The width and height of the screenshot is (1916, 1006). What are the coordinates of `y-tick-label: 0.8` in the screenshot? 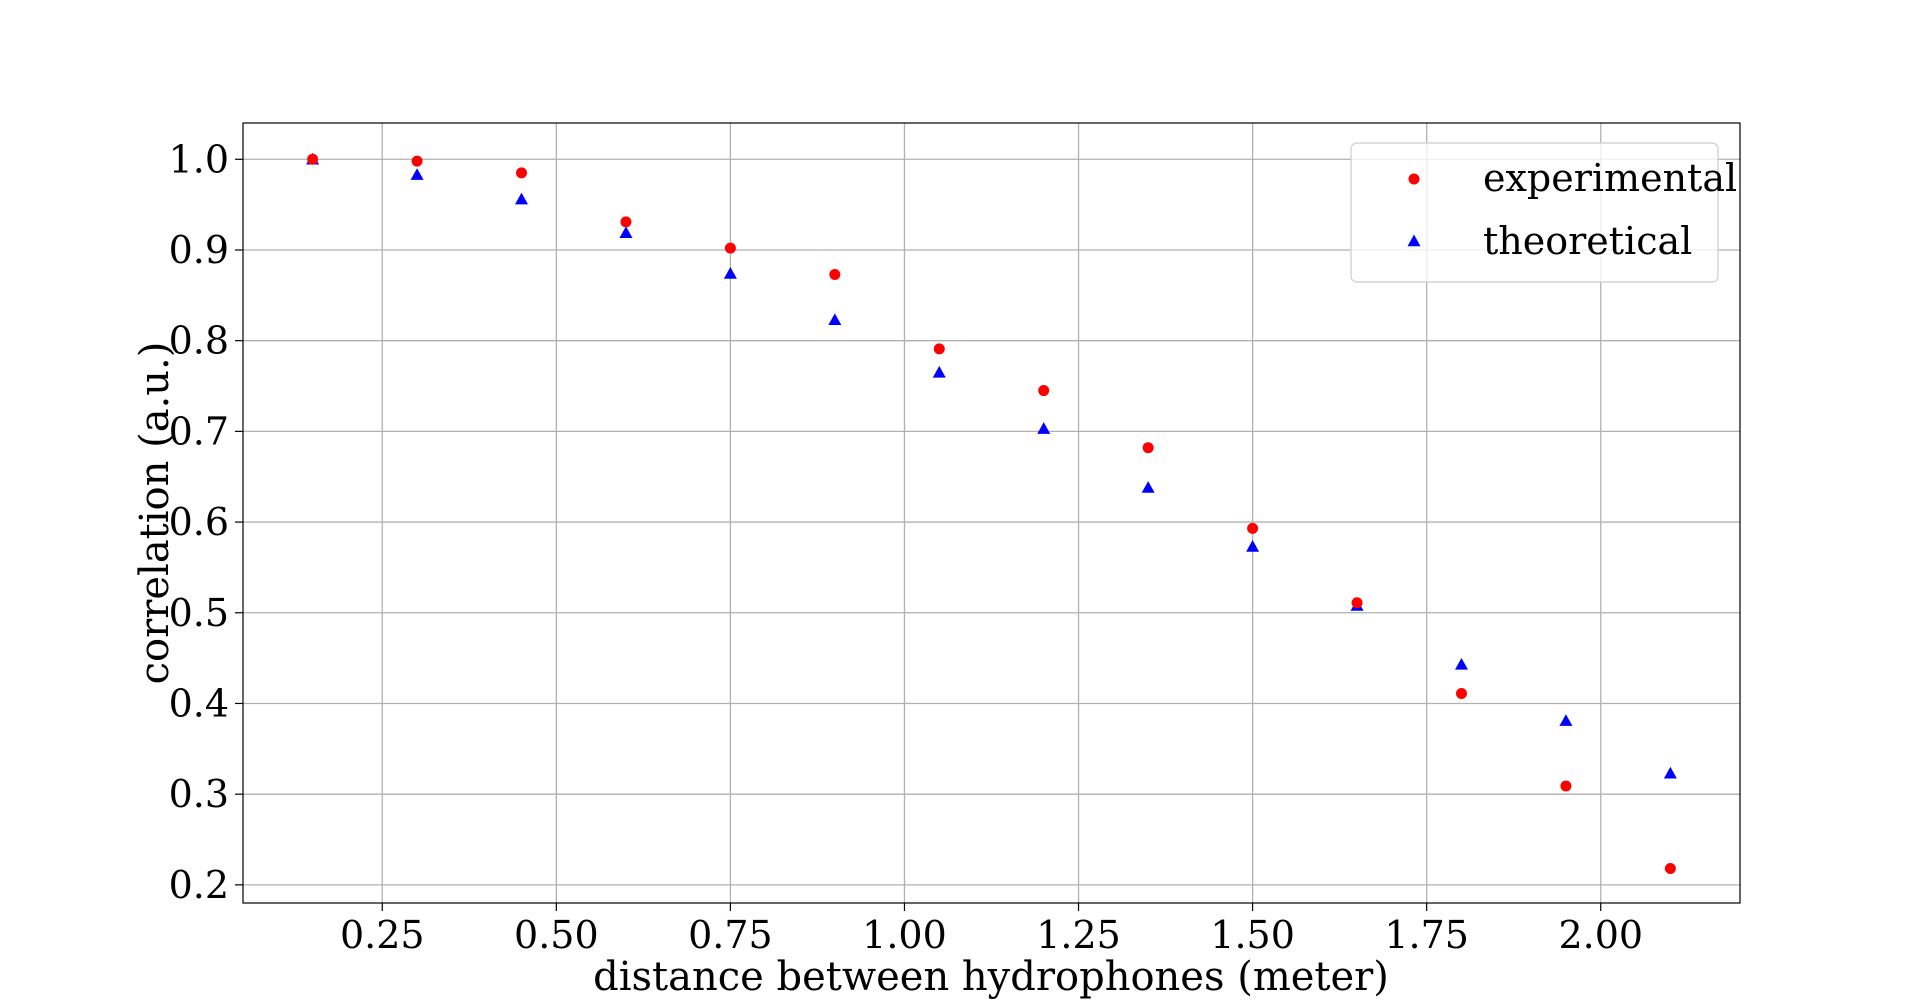 It's located at (199, 341).